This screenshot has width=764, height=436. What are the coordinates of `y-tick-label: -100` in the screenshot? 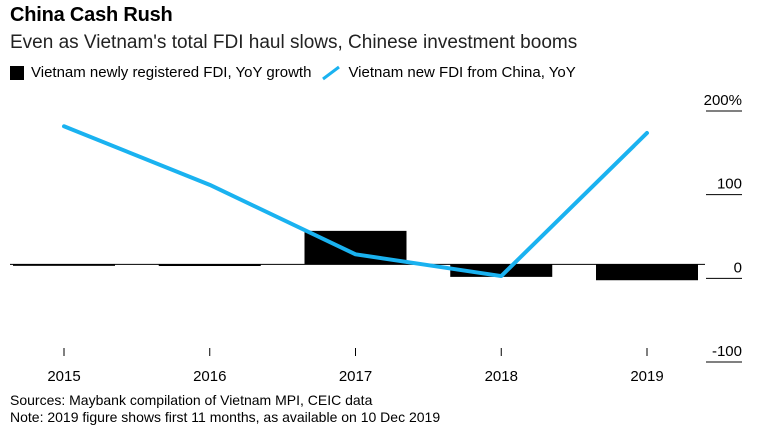 It's located at (727, 351).